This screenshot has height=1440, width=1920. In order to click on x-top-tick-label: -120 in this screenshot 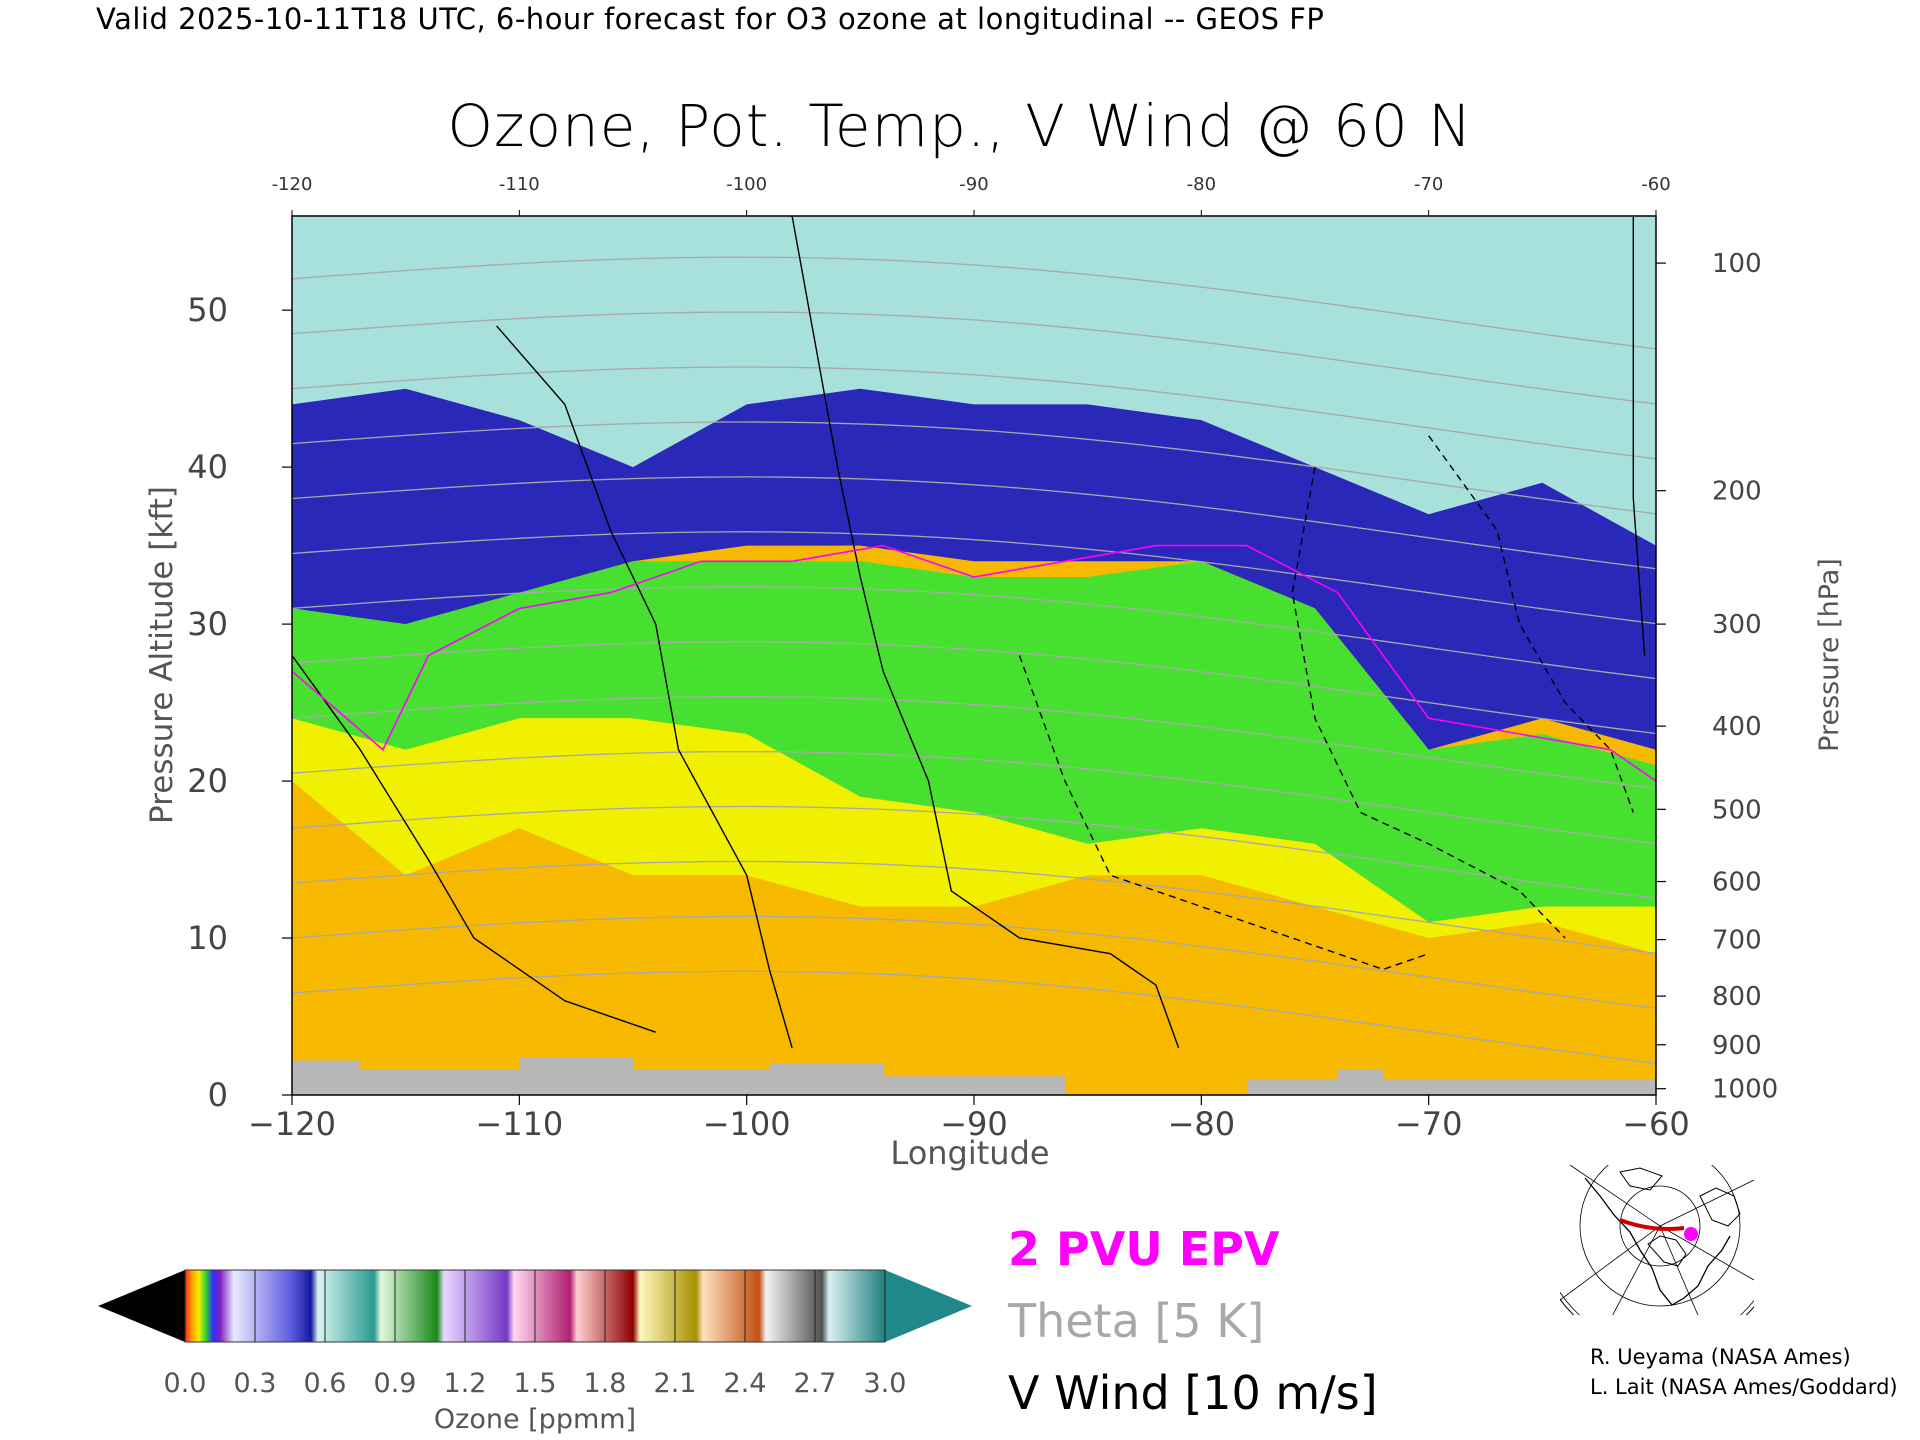, I will do `click(292, 184)`.